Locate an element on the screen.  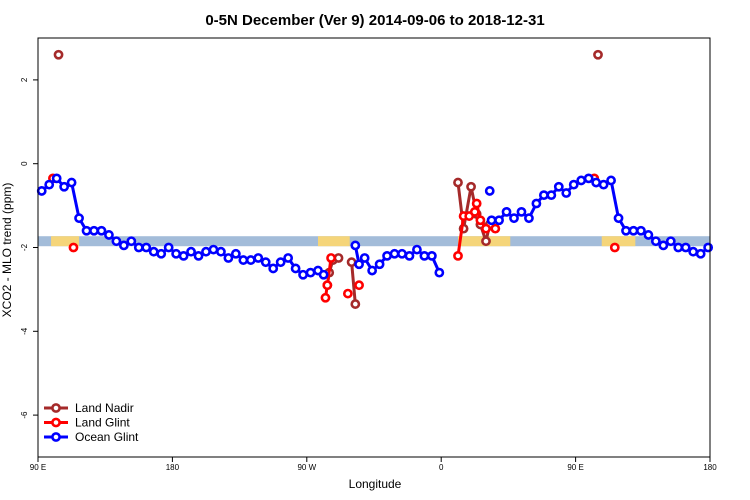
y-axis-label: XCO2 - MLO trend (ppm) is located at coordinates (7, 250).